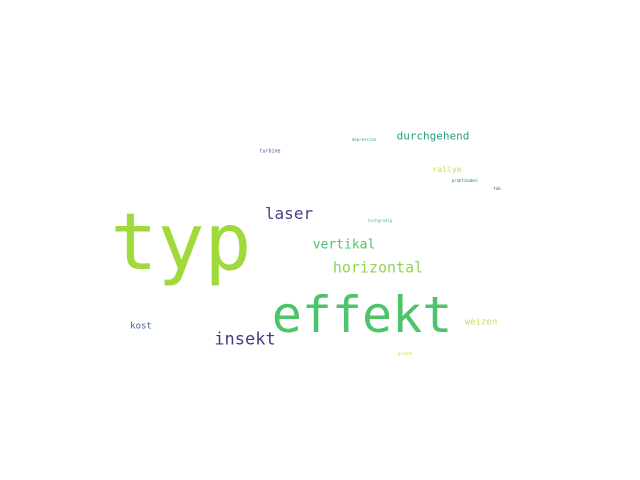 The width and height of the screenshot is (640, 480). I want to click on word-gruene: gruene, so click(405, 353).